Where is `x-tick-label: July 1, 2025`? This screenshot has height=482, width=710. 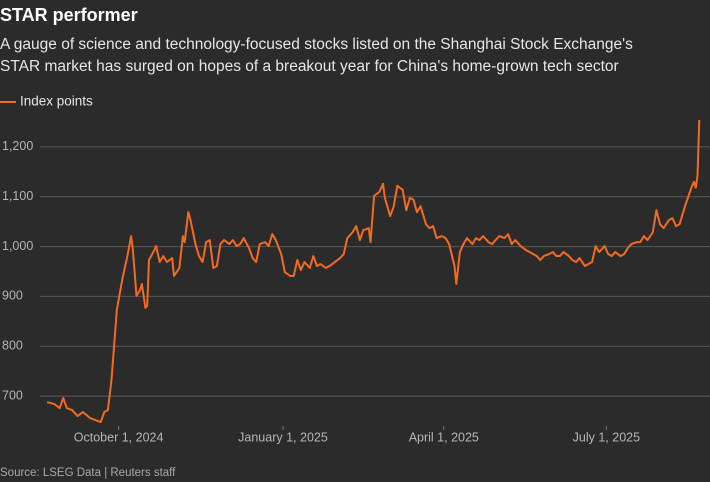 x-tick-label: July 1, 2025 is located at coordinates (606, 437).